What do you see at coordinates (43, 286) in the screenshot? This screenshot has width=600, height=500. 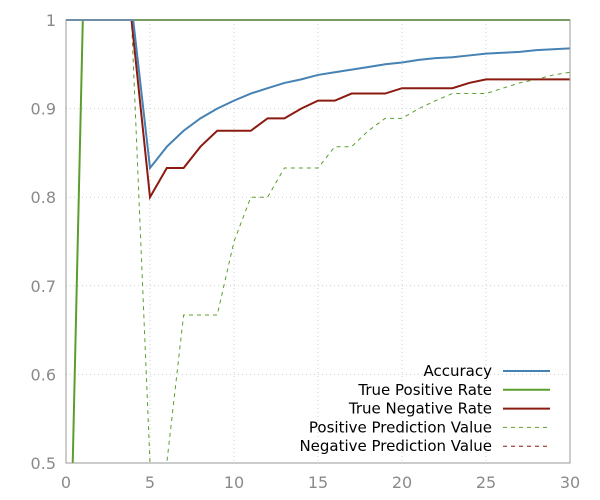 I see `y-tick-label: 0.7` at bounding box center [43, 286].